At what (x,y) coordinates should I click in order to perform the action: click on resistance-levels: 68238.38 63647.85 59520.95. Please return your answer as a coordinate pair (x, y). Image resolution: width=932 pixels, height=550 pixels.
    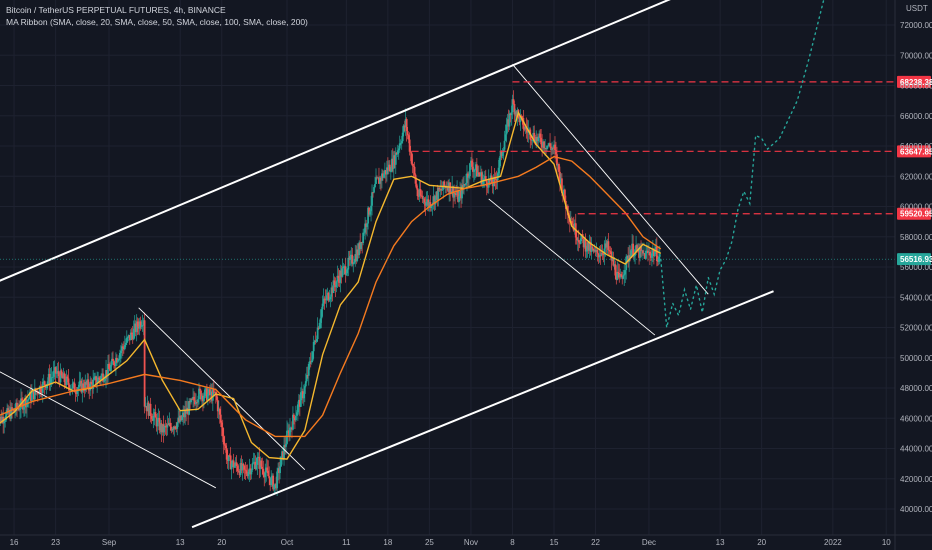
    Looking at the image, I should click on (671, 147).